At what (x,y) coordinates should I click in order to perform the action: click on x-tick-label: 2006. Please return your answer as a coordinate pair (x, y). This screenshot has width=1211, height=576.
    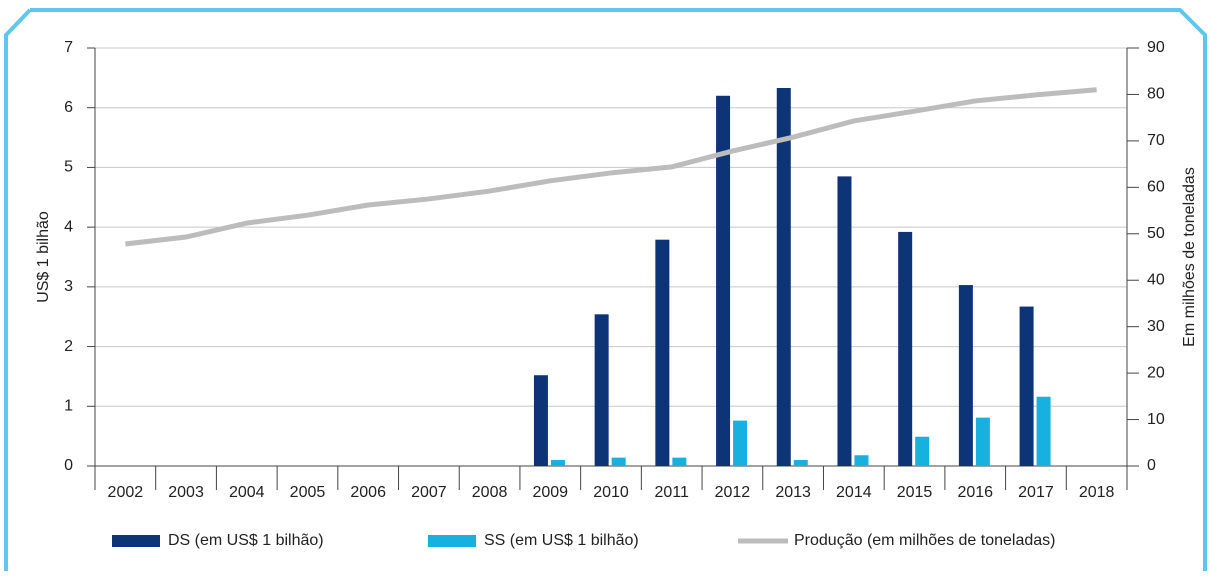
    Looking at the image, I should click on (368, 492).